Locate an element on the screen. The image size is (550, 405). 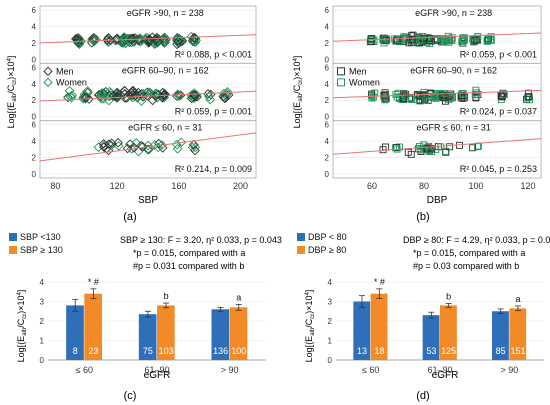
subpanel-label: eGFR 60–90, n = 162 is located at coordinates (165, 70).